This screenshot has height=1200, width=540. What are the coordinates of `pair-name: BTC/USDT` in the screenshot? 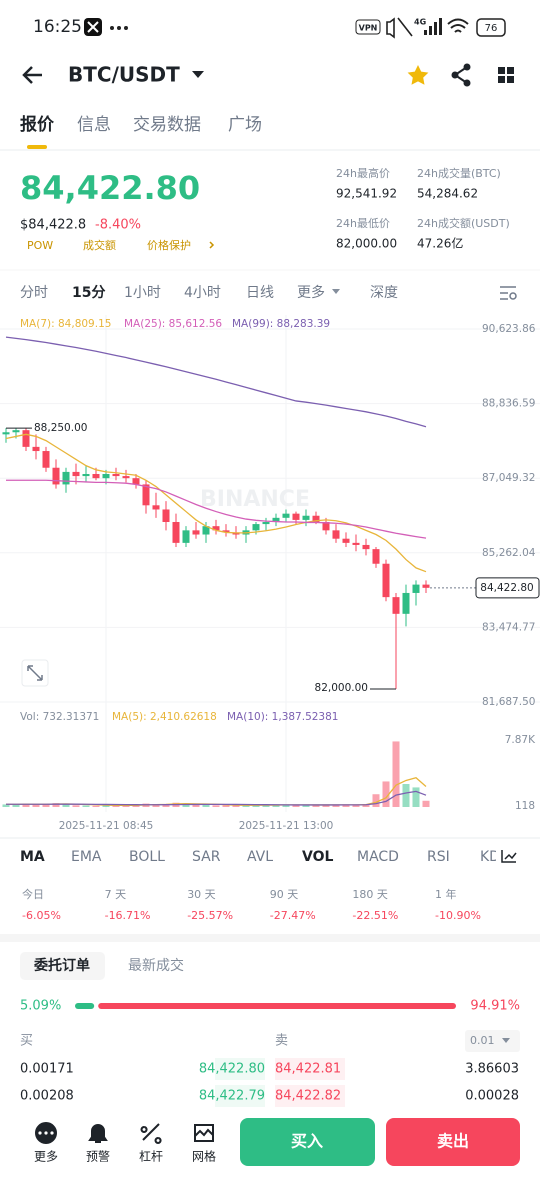 It's located at (124, 75).